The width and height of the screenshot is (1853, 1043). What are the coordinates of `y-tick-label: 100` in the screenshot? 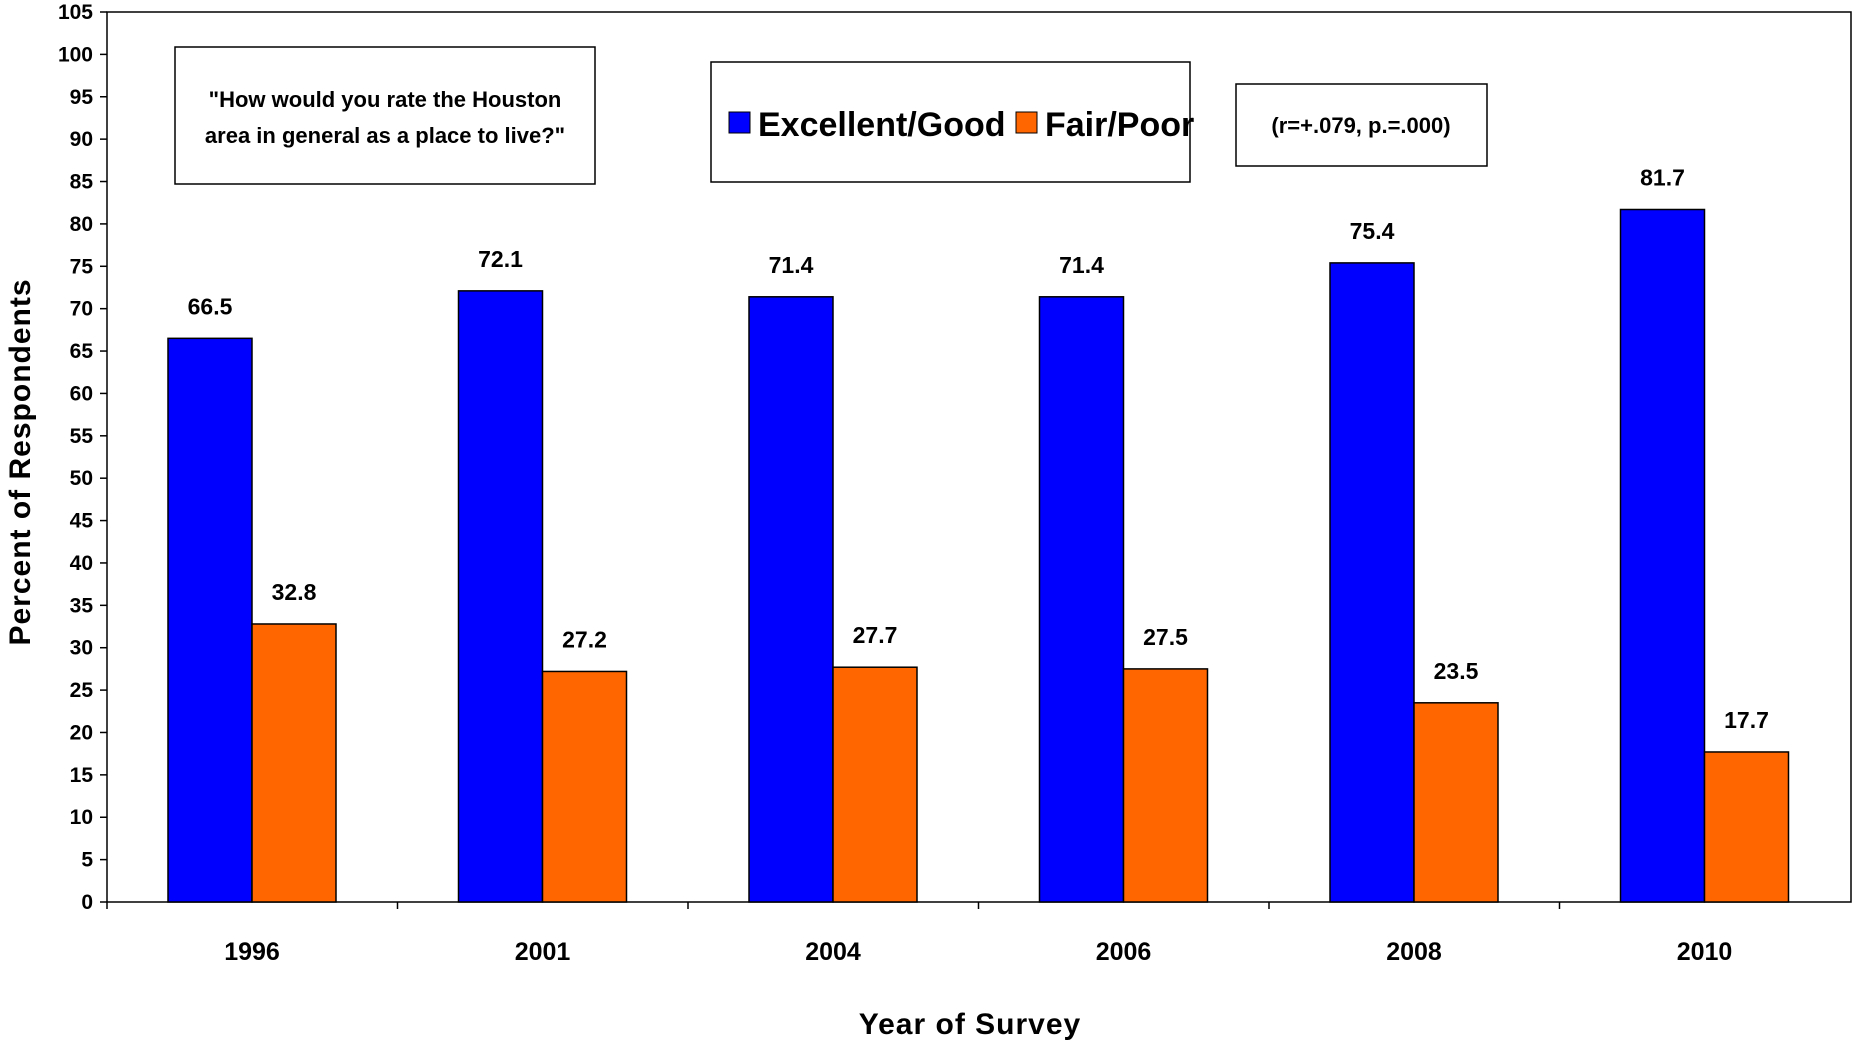 It's located at (75, 54).